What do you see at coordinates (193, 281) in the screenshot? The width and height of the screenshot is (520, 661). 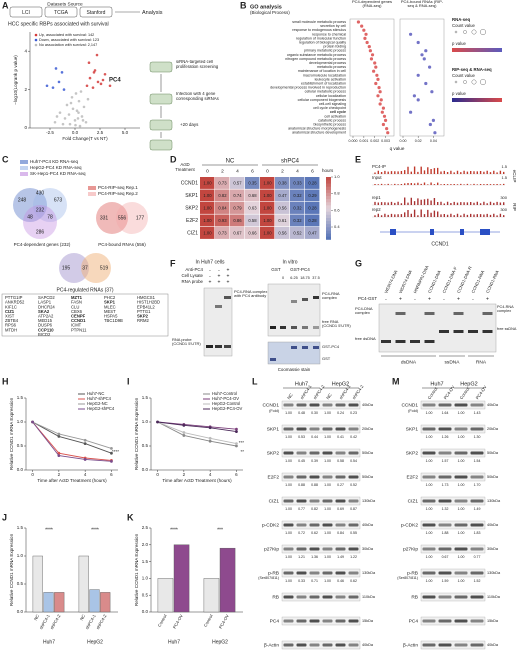 I see `row-label: RNA probe` at bounding box center [193, 281].